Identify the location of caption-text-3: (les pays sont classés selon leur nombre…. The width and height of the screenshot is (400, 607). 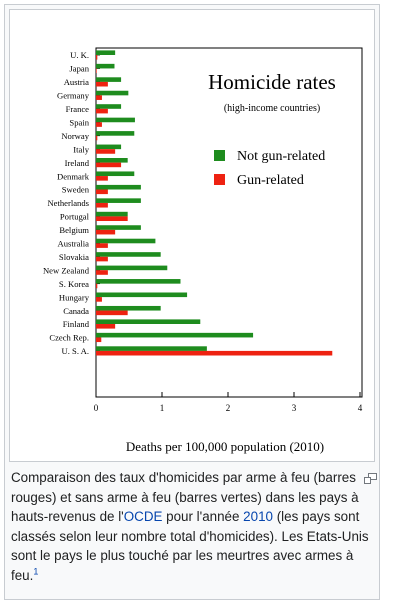
(190, 546).